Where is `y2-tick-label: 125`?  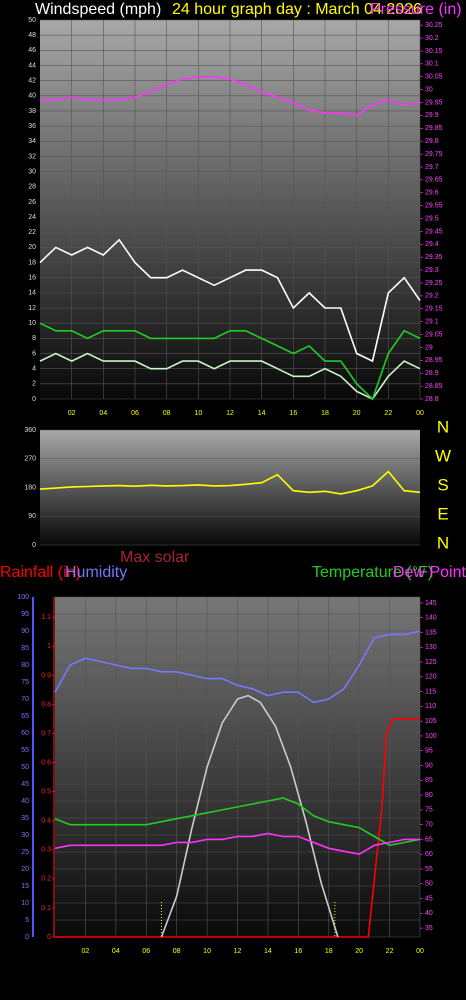
y2-tick-label: 125 is located at coordinates (431, 662).